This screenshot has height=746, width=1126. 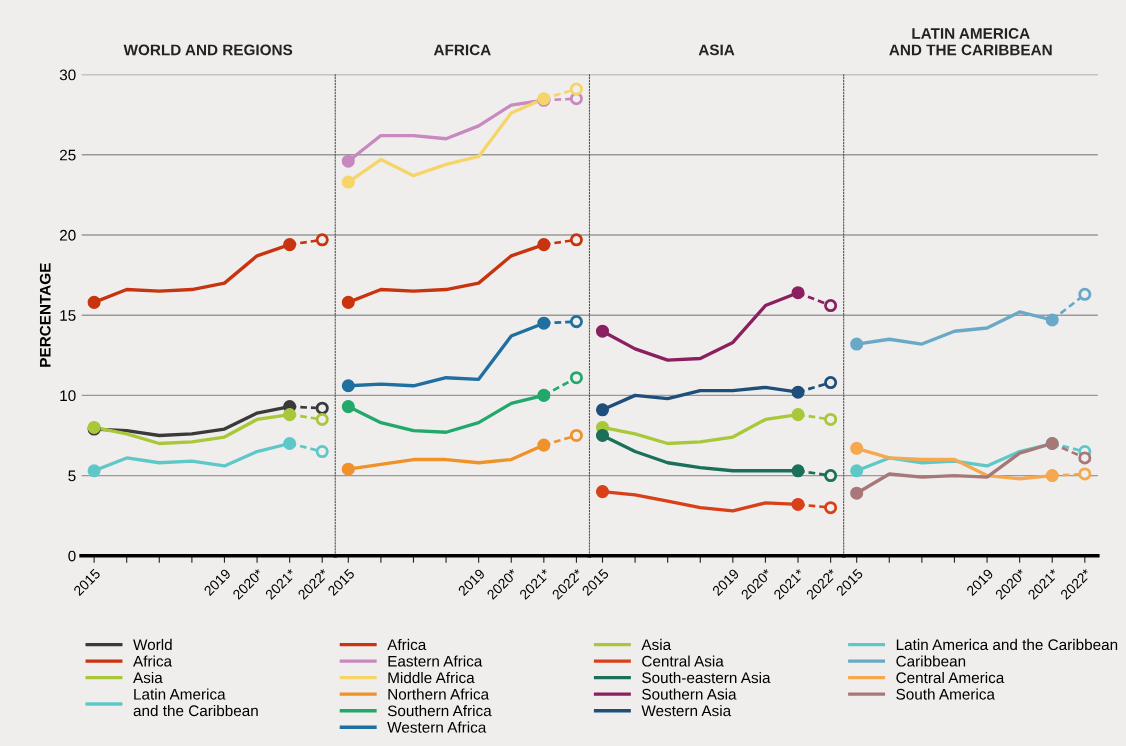 What do you see at coordinates (945, 694) in the screenshot?
I see `legend-label: South America` at bounding box center [945, 694].